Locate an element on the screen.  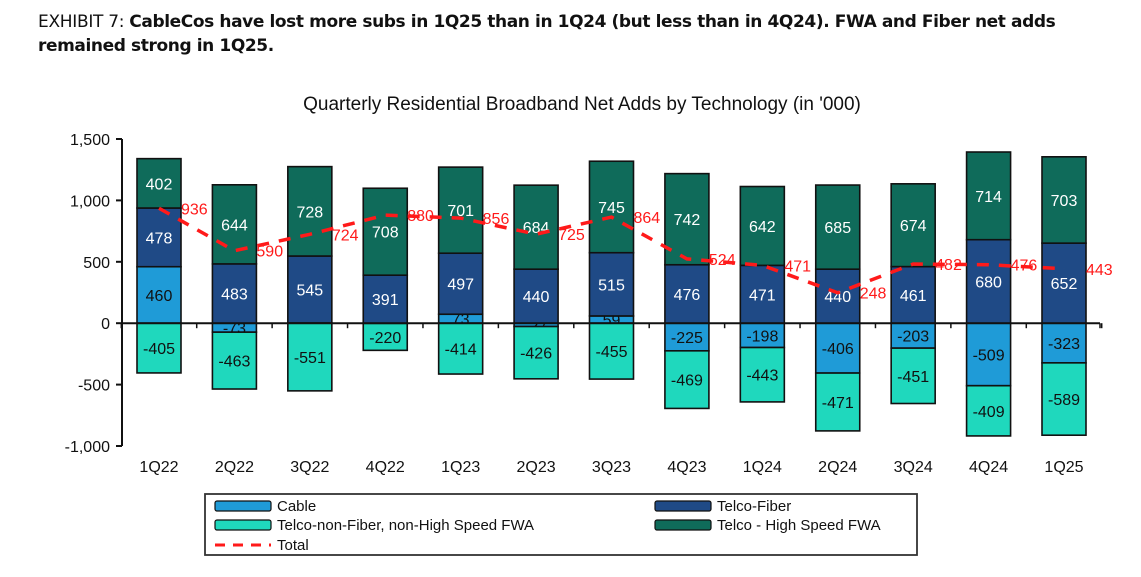
data-label-telco-non-fiber-non-high-speed-fwa-3q22: -551 is located at coordinates (310, 358).